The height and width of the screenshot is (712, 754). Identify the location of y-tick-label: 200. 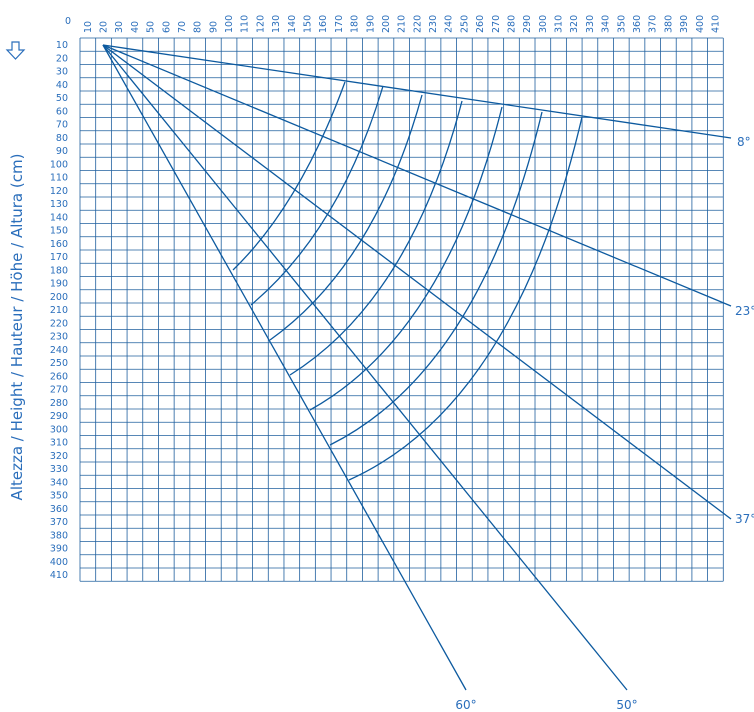
(59, 297).